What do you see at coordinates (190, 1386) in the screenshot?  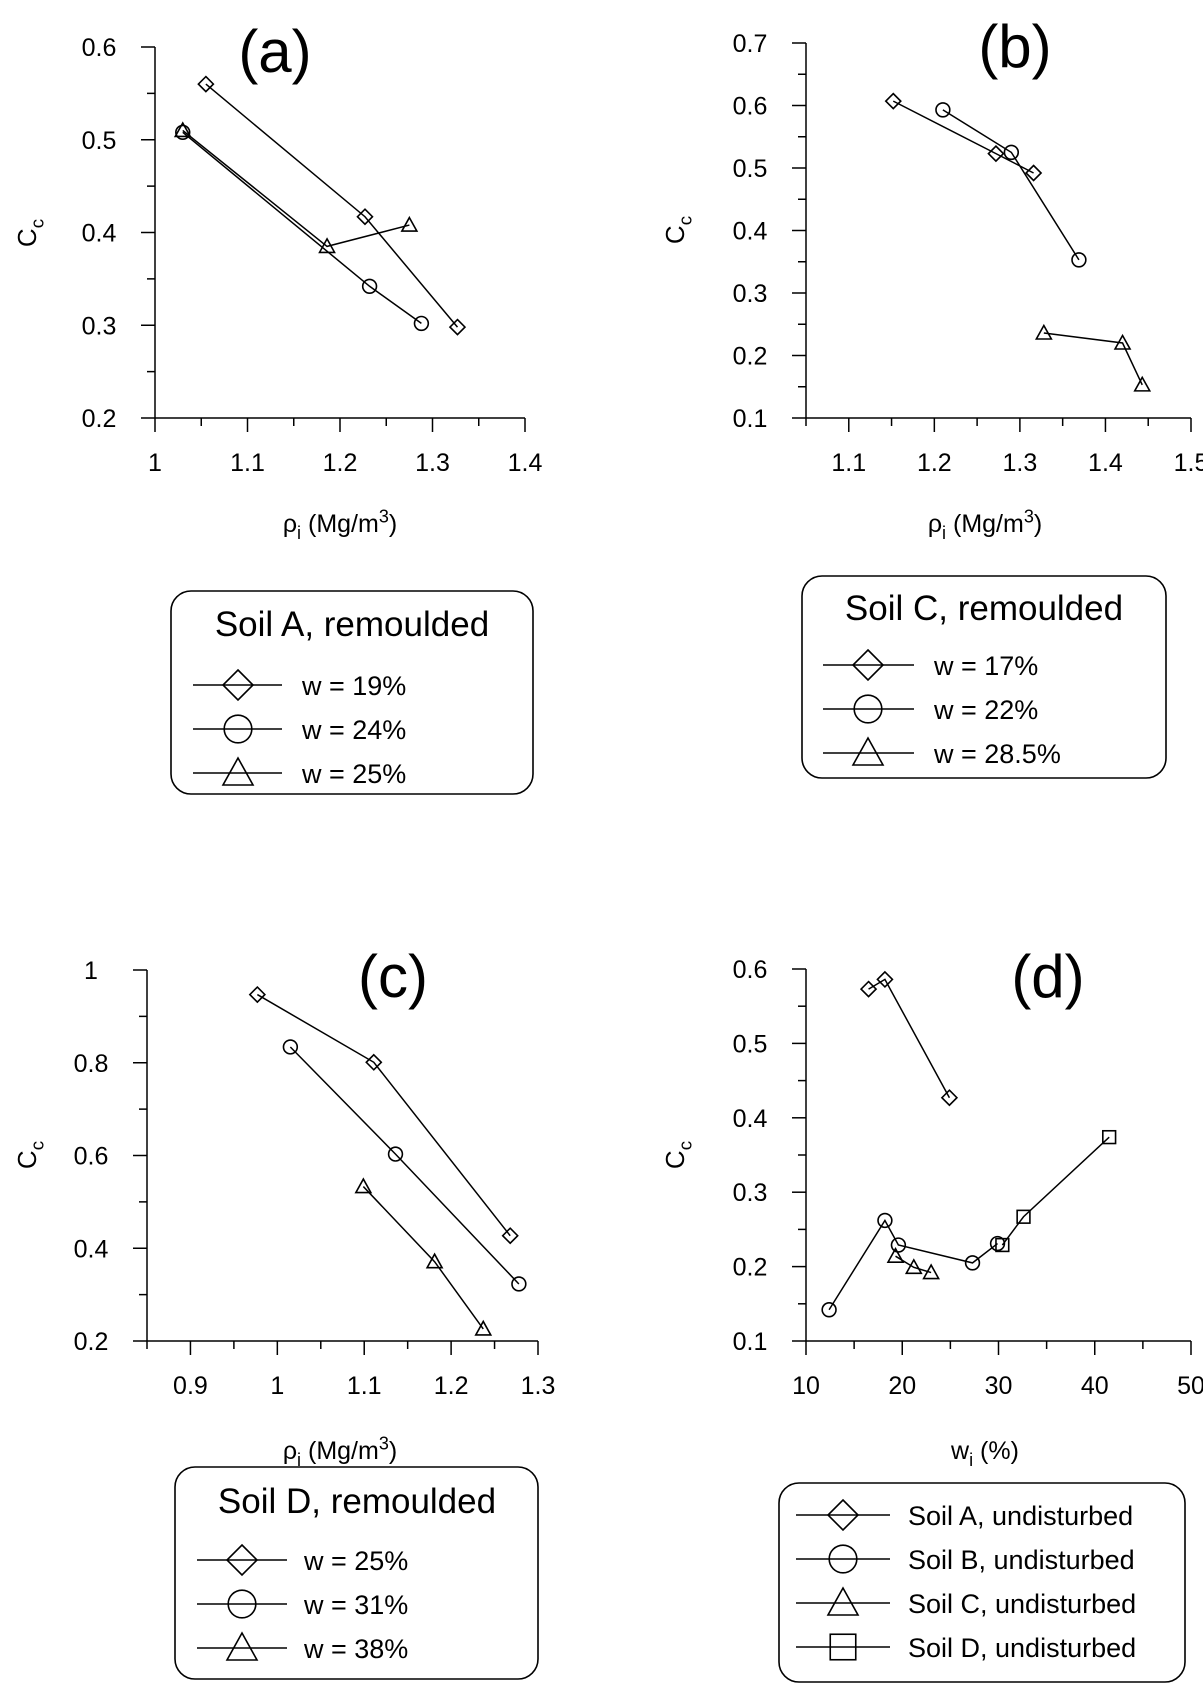 I see `x-tick-label: 0.9` at bounding box center [190, 1386].